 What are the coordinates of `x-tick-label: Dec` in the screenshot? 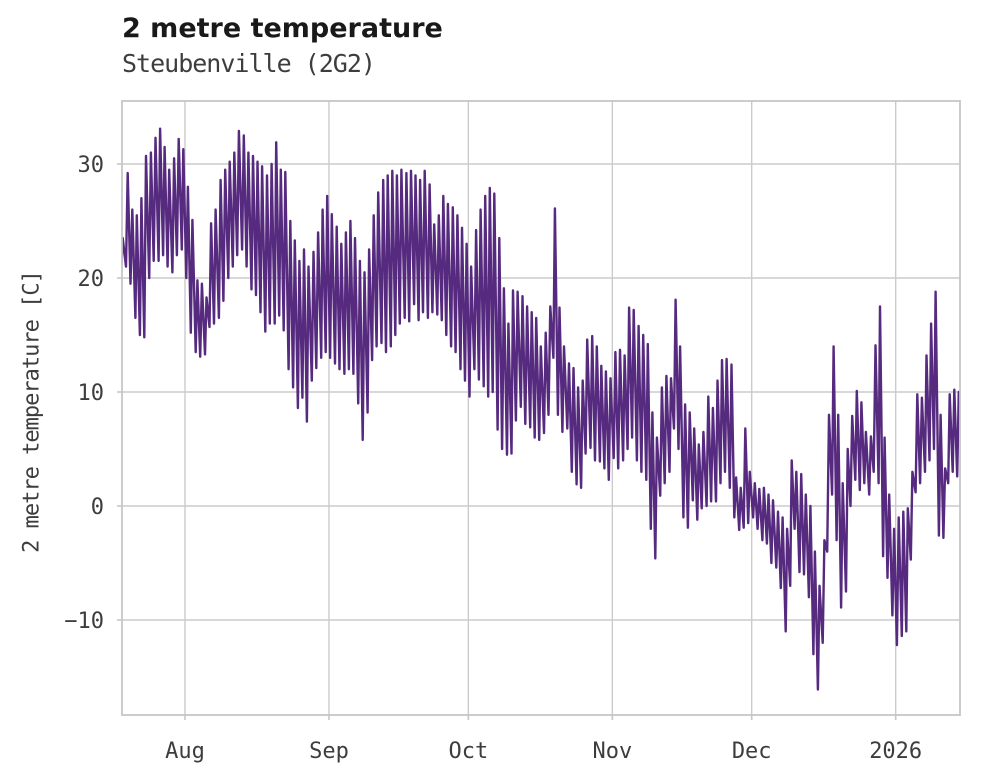 It's located at (752, 751).